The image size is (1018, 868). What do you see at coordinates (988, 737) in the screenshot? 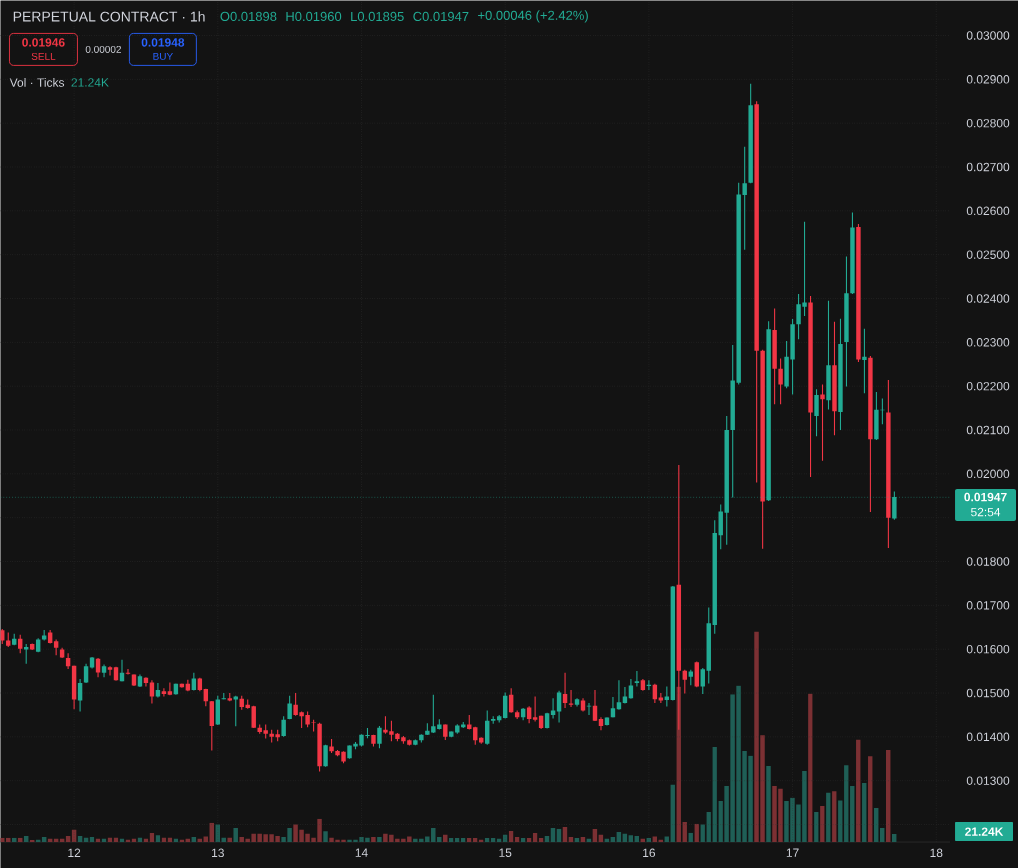
I see `y-tick-label: 0.01400` at bounding box center [988, 737].